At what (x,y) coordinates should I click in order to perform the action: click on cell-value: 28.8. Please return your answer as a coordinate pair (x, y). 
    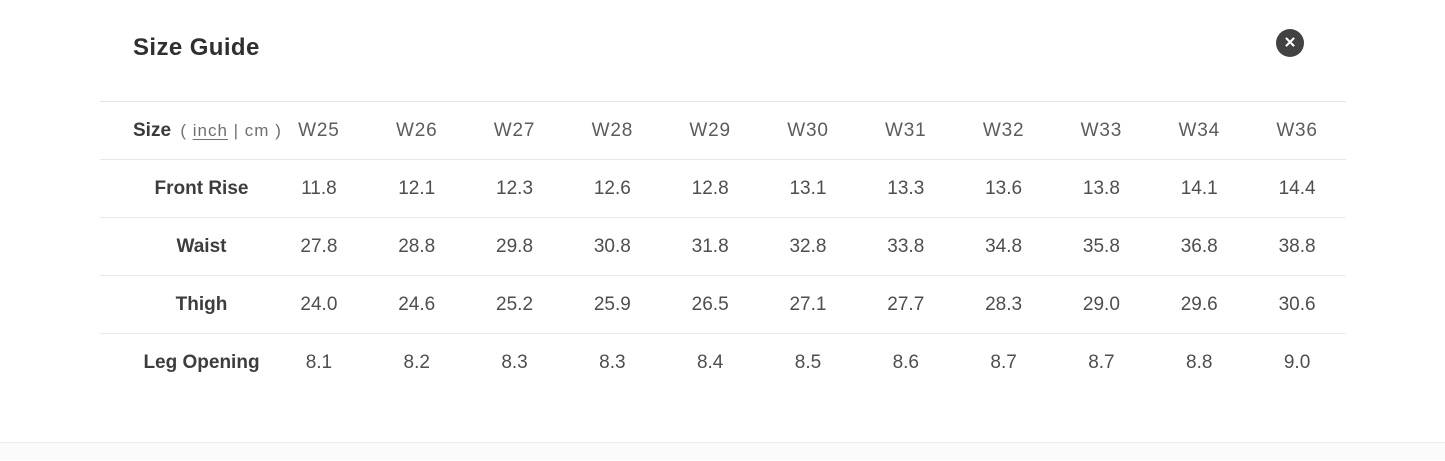
    Looking at the image, I should click on (417, 246).